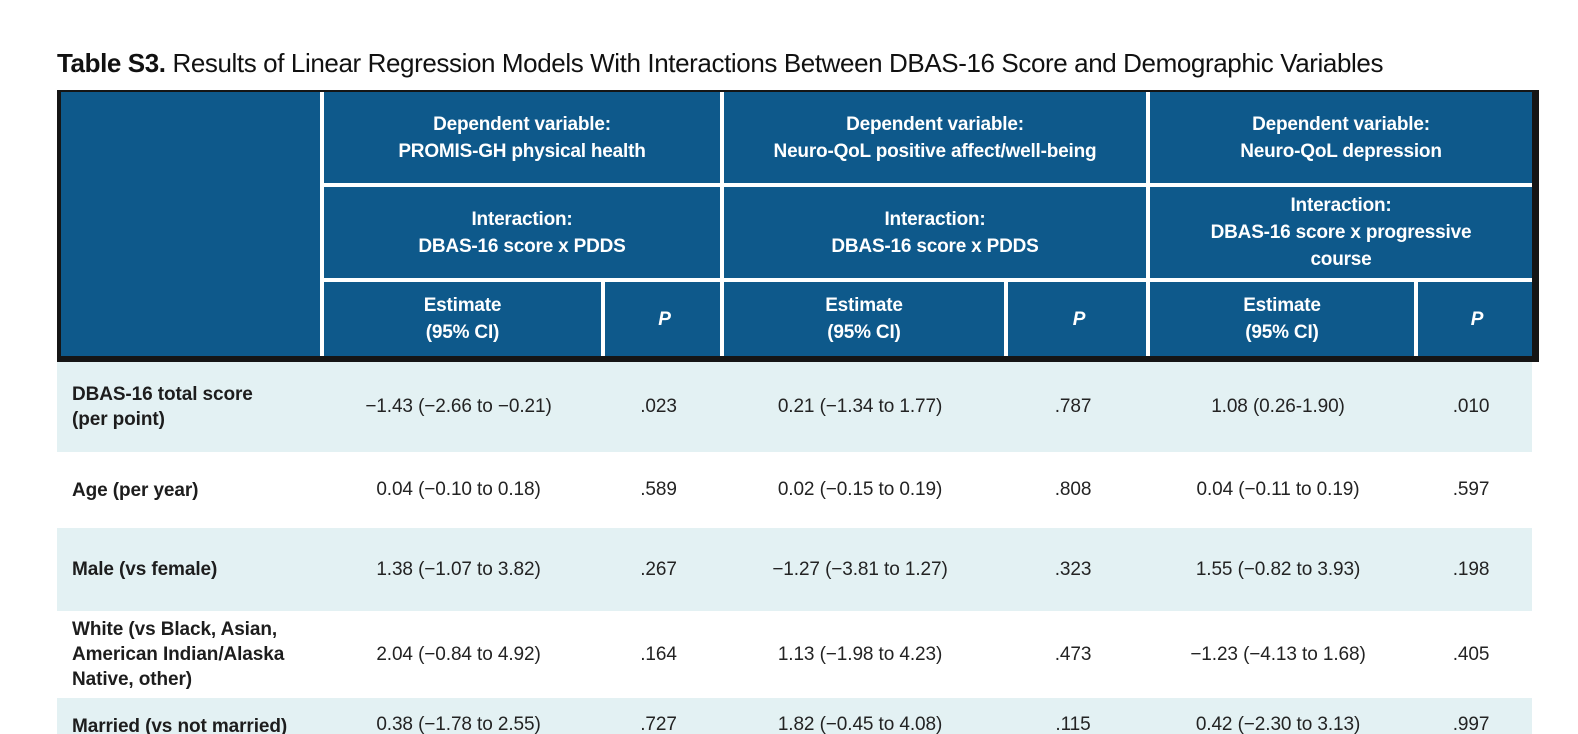 This screenshot has width=1578, height=734. What do you see at coordinates (1278, 569) in the screenshot?
I see `estimate-cell: 1.55 (−0.82 to 3.93)` at bounding box center [1278, 569].